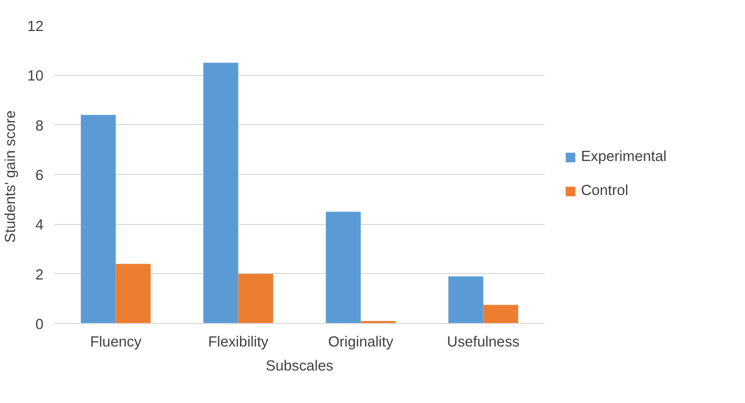 This screenshot has height=403, width=745. I want to click on legend-label: Control, so click(604, 191).